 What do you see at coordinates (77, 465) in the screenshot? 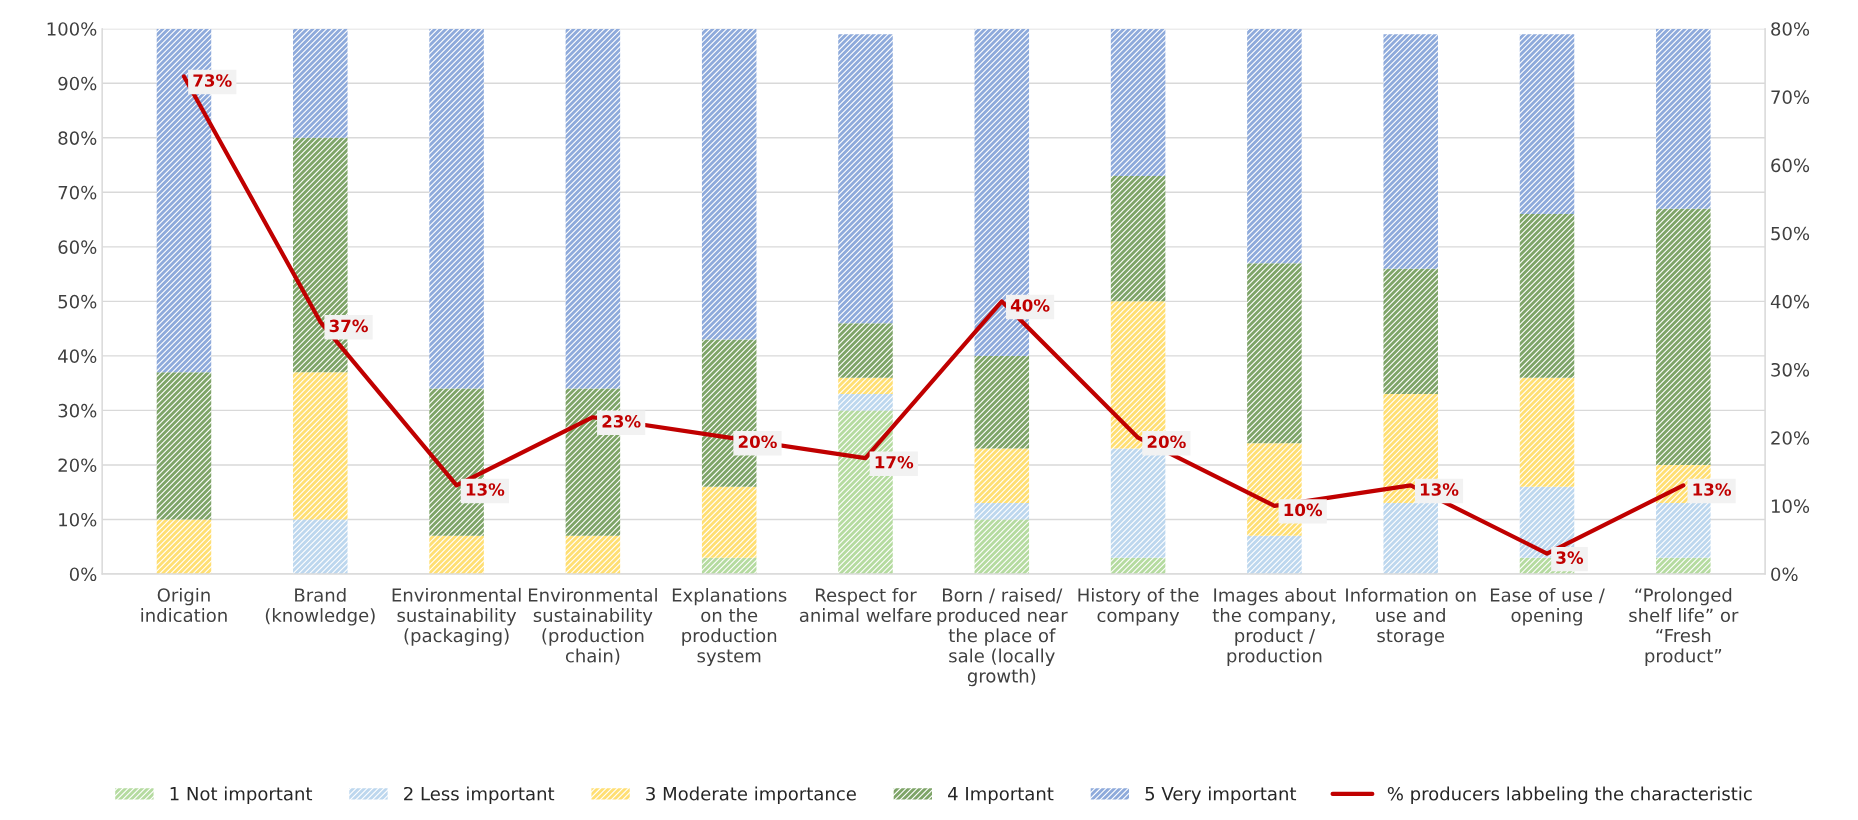
I see `y-tick-label: 20%` at bounding box center [77, 465].